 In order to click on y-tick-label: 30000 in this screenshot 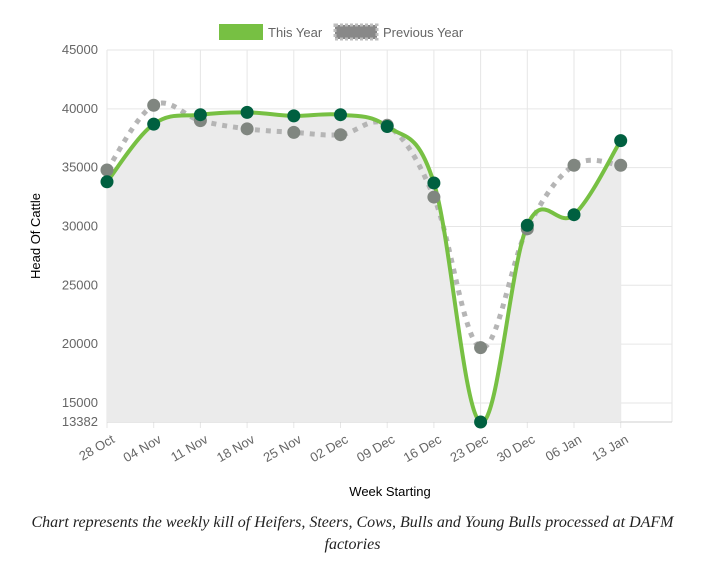, I will do `click(80, 225)`.